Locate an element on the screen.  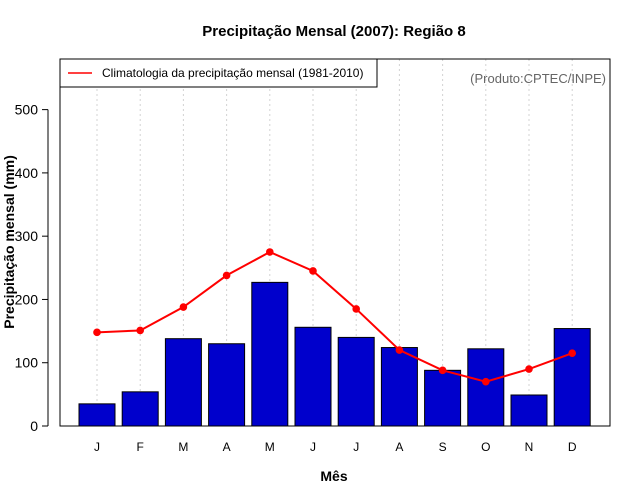
x-tick-label: F is located at coordinates (140, 447).